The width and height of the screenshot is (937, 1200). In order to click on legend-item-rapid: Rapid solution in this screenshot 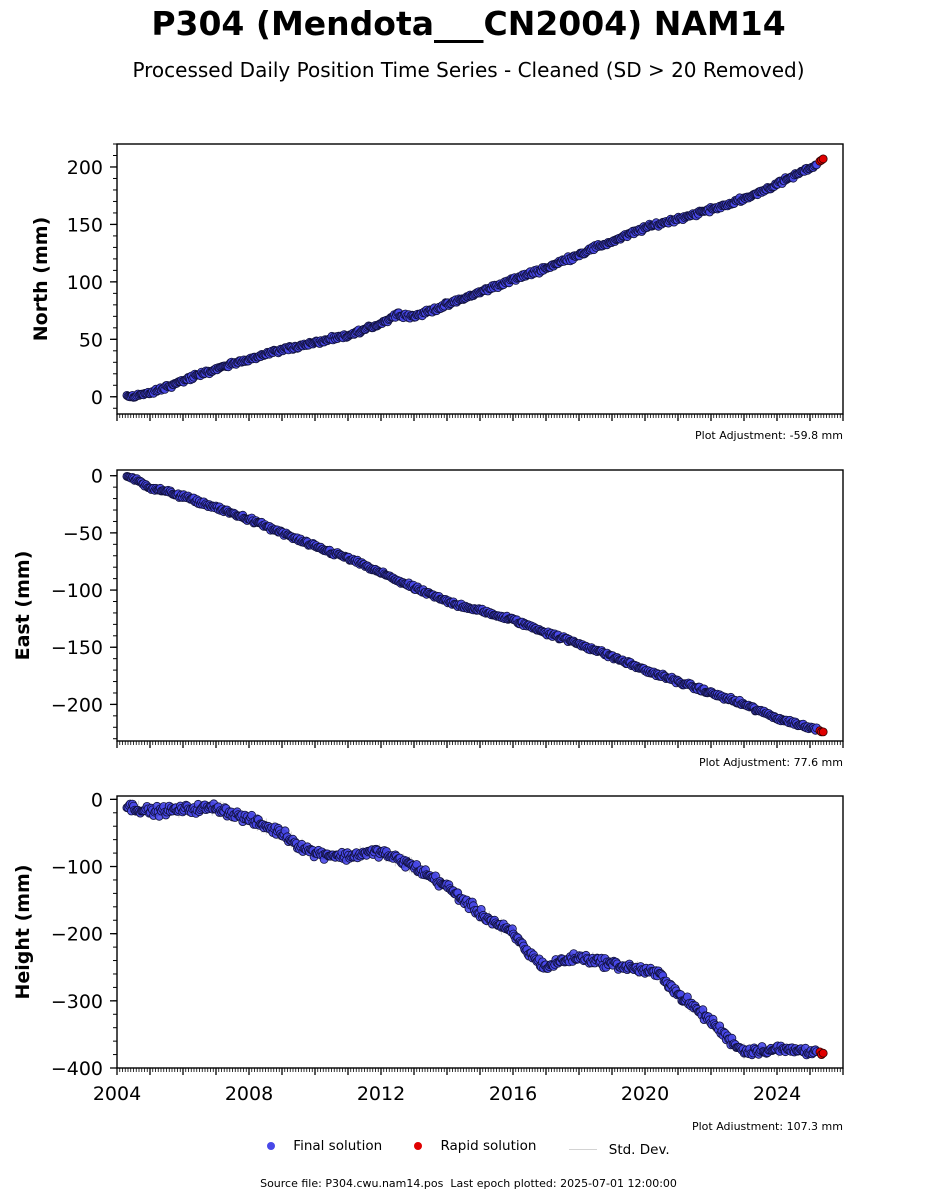, I will do `click(475, 1146)`.